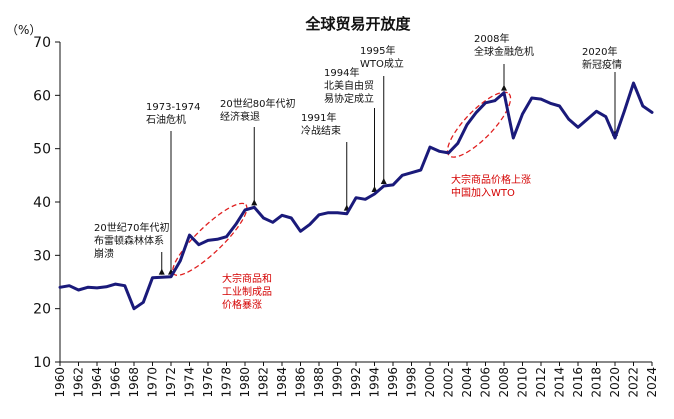 The height and width of the screenshot is (419, 674). Describe the element at coordinates (173, 107) in the screenshot. I see `annotation-text: 1973-1974` at that location.